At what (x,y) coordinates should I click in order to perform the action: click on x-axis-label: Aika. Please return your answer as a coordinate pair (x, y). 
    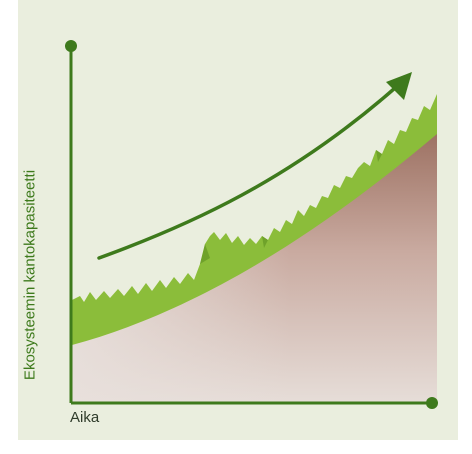
    Looking at the image, I should click on (85, 417).